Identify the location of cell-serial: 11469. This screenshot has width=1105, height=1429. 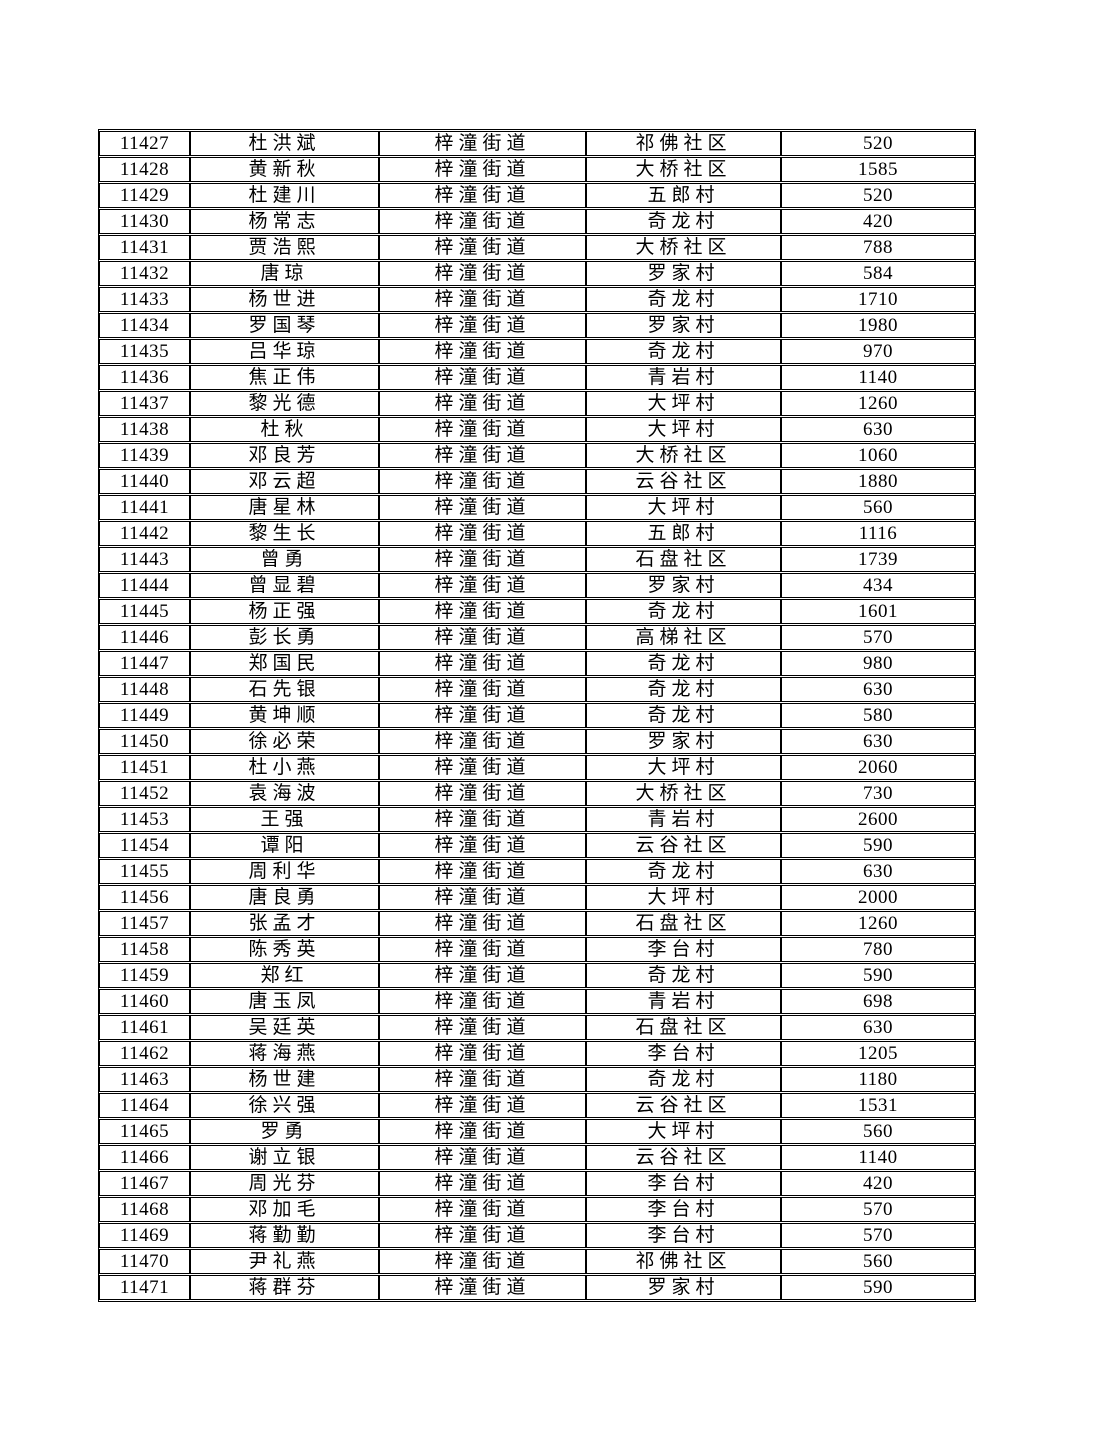
(144, 1235).